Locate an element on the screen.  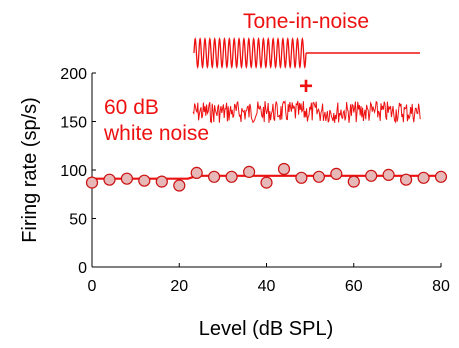
y-tick-label-0: 0 is located at coordinates (82, 268).